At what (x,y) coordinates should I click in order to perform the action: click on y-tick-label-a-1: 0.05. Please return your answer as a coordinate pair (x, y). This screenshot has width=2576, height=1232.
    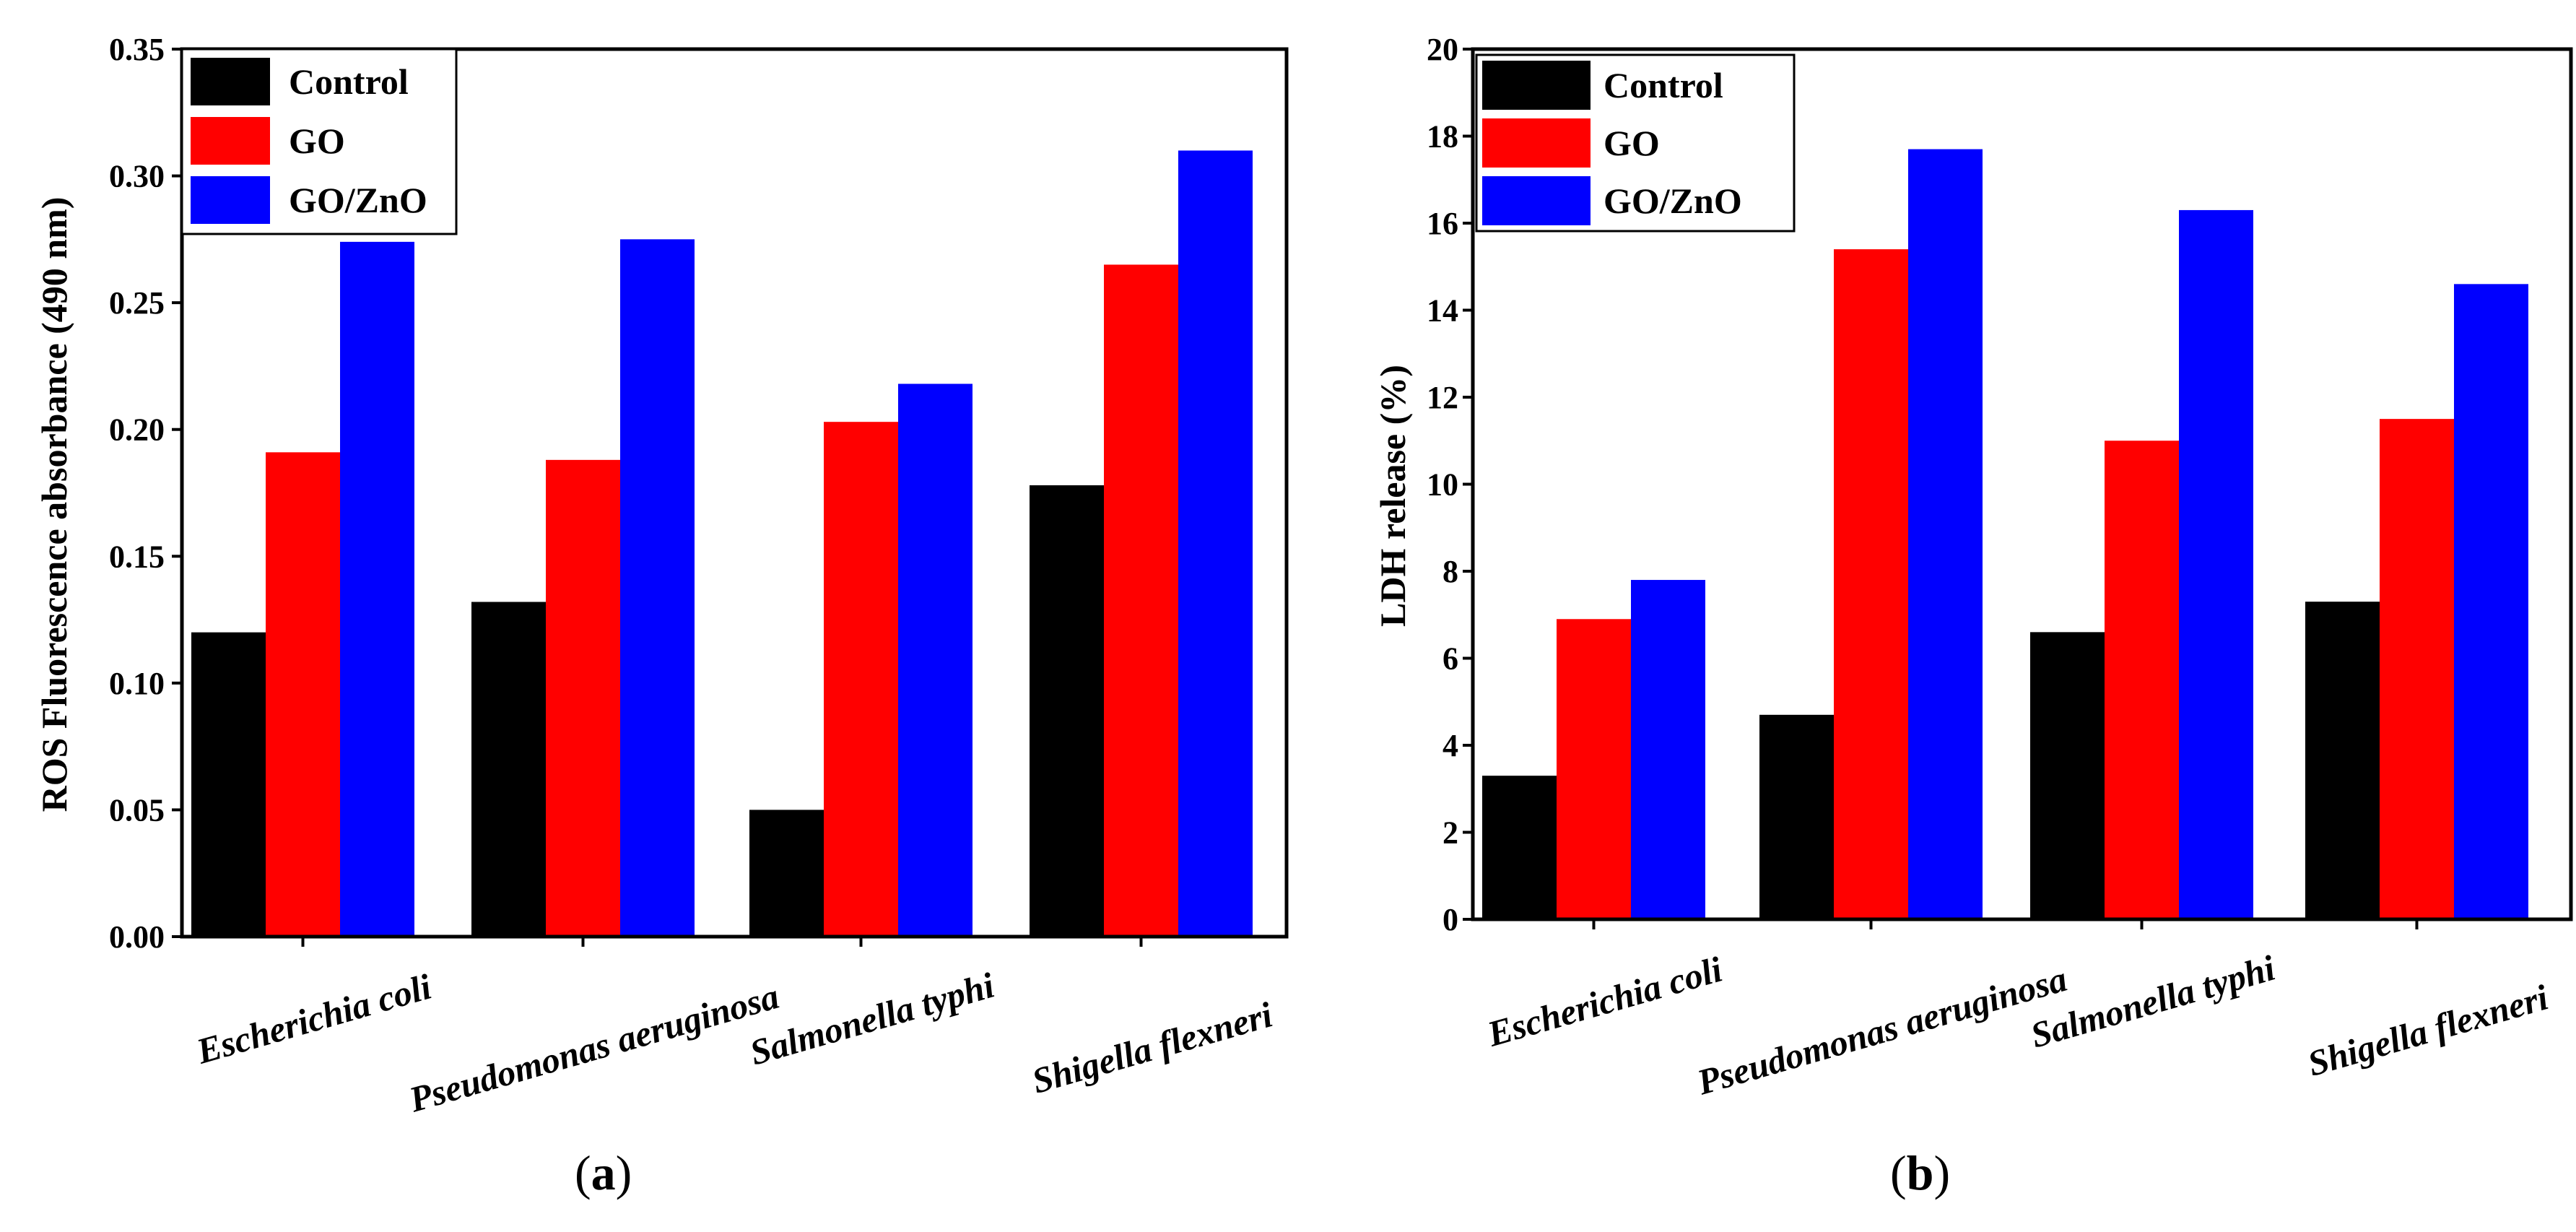
    Looking at the image, I should click on (137, 810).